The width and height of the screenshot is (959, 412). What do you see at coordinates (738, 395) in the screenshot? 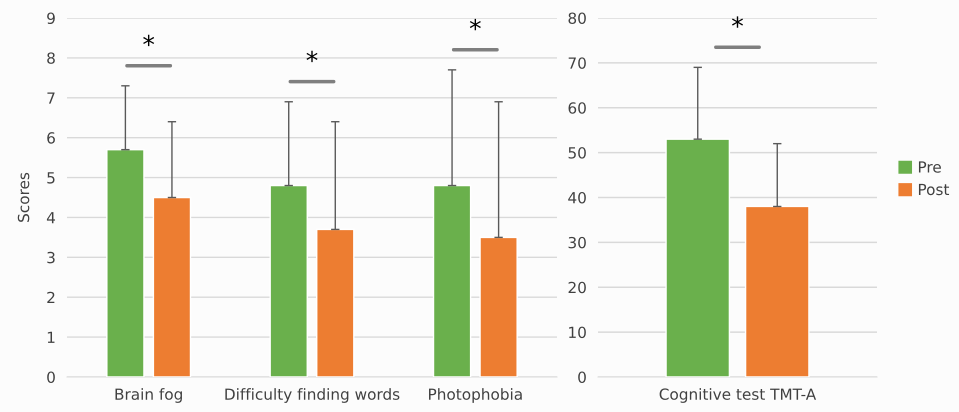
I see `x-tick-label: Cognitive test TMT-A` at bounding box center [738, 395].